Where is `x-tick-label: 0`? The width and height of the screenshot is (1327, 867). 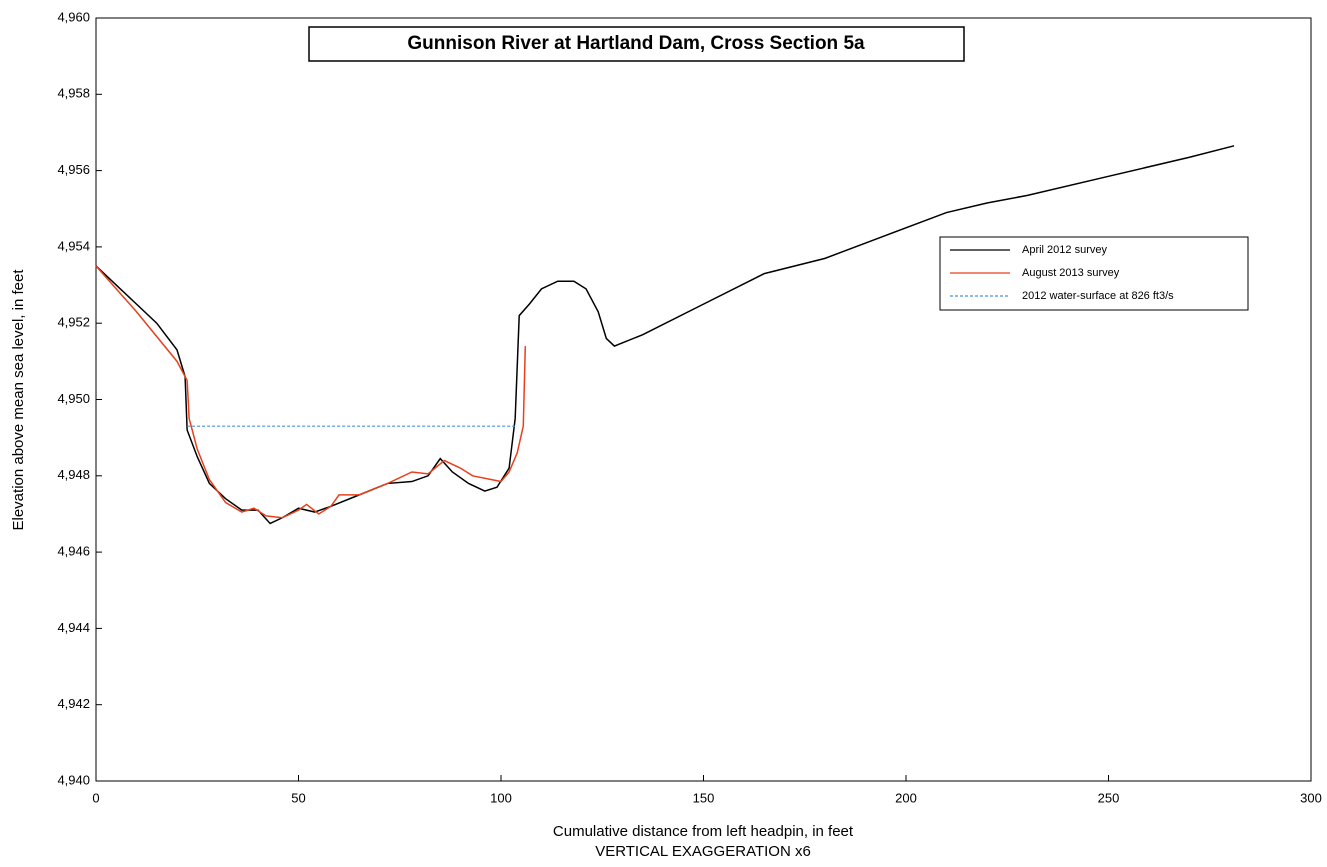
x-tick-label: 0 is located at coordinates (95, 797).